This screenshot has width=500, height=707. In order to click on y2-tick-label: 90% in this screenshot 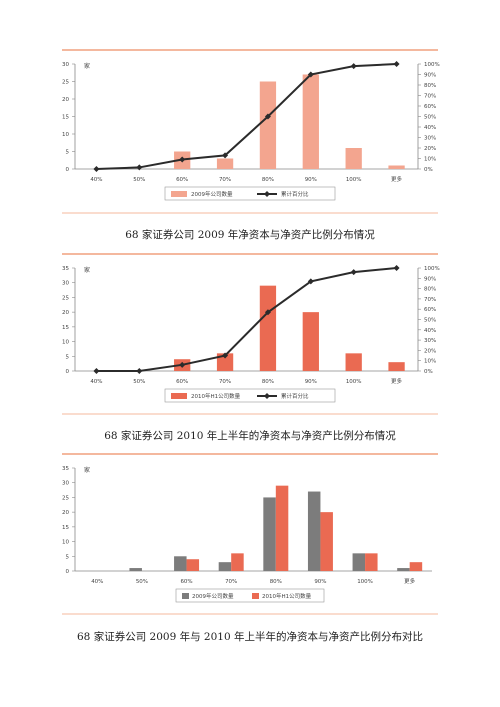, I will do `click(430, 279)`.